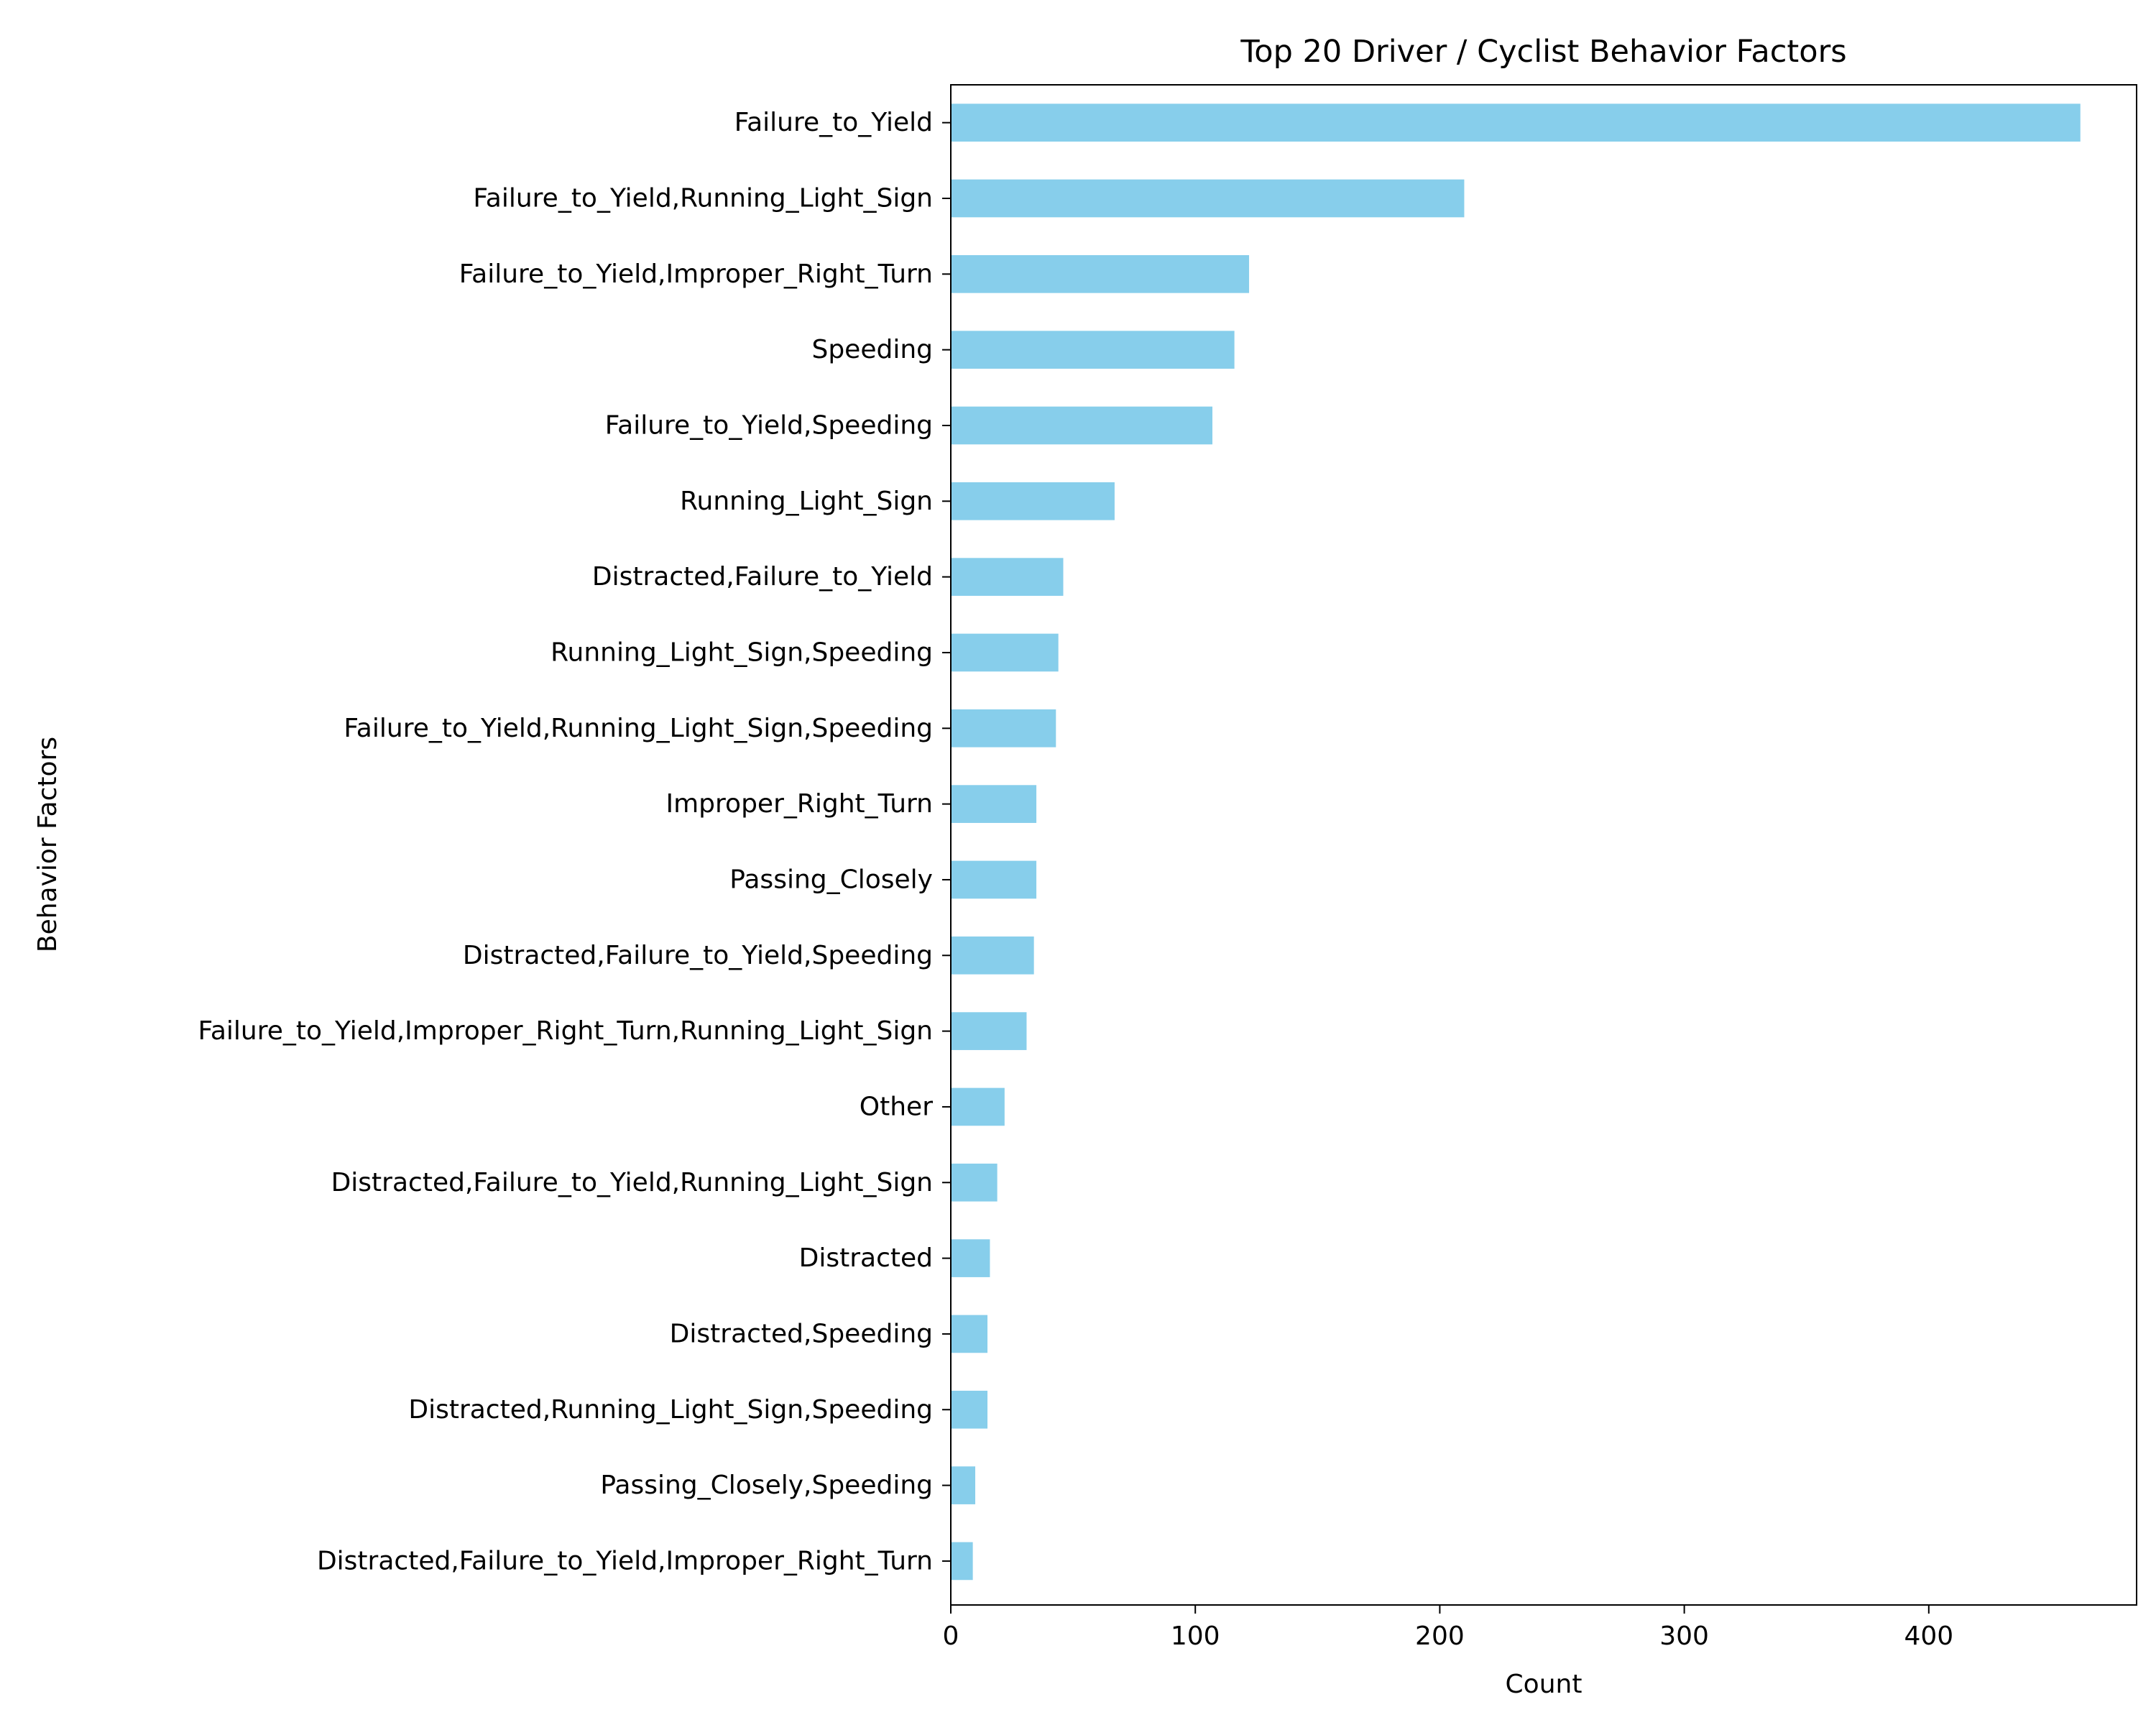 The height and width of the screenshot is (1725, 2156). I want to click on x-tick-label: 0, so click(951, 1636).